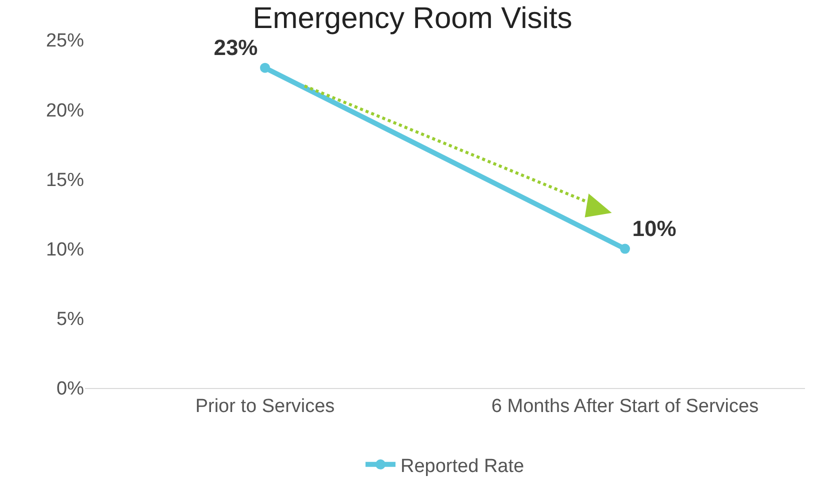 The image size is (825, 481). What do you see at coordinates (654, 229) in the screenshot?
I see `data-label: 10%` at bounding box center [654, 229].